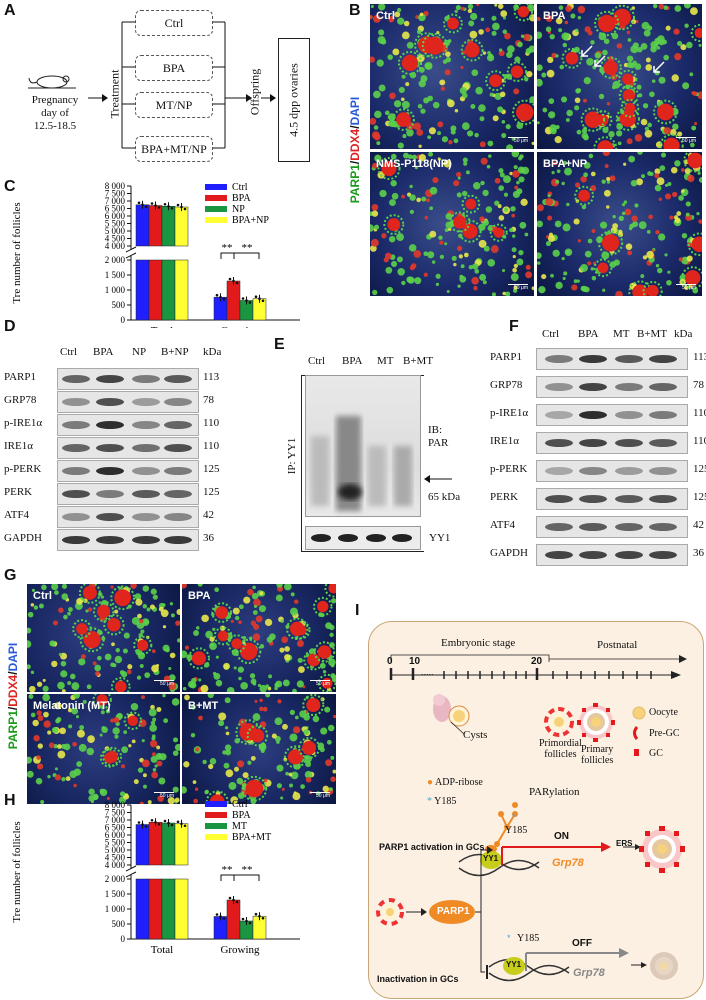  Describe the element at coordinates (506, 385) in the screenshot. I see `blot-row-label: GRP78` at that location.